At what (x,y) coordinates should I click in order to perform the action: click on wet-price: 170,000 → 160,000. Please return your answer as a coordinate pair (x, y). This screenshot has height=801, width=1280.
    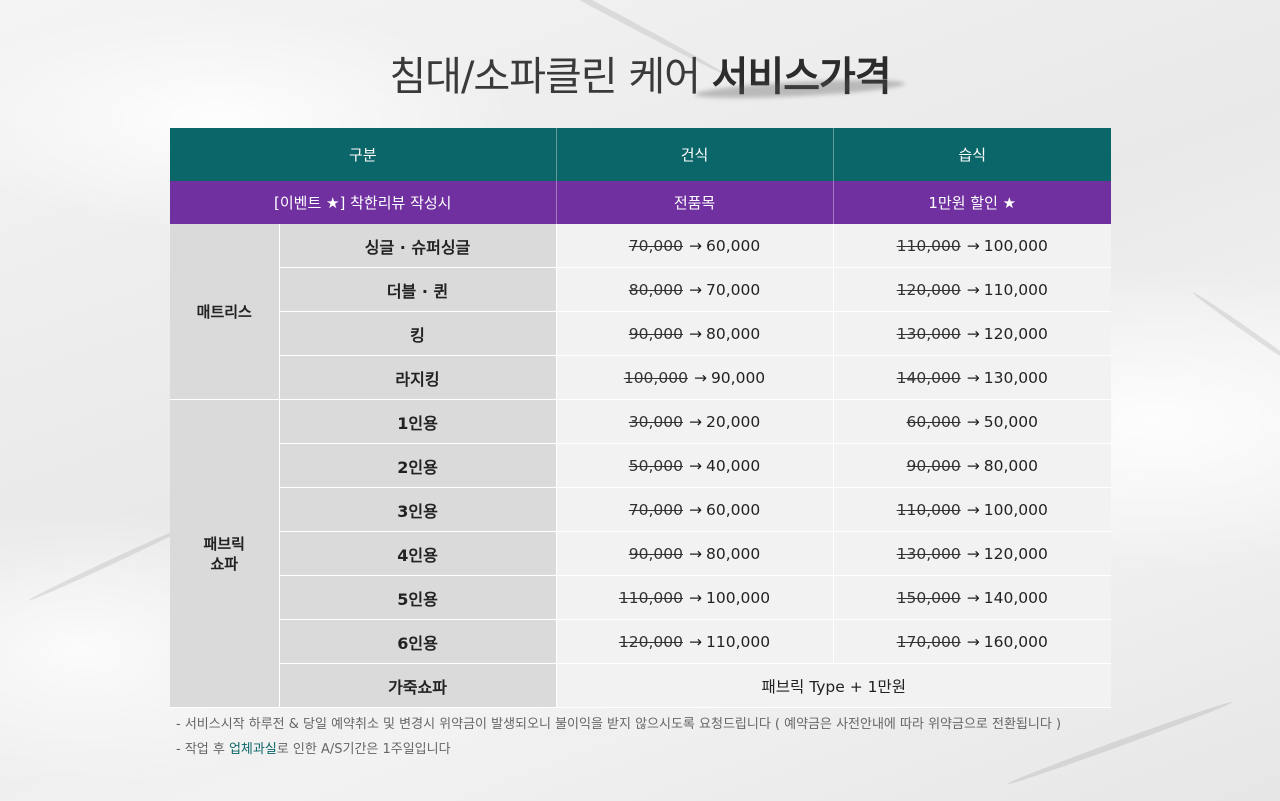
    Looking at the image, I should click on (972, 641).